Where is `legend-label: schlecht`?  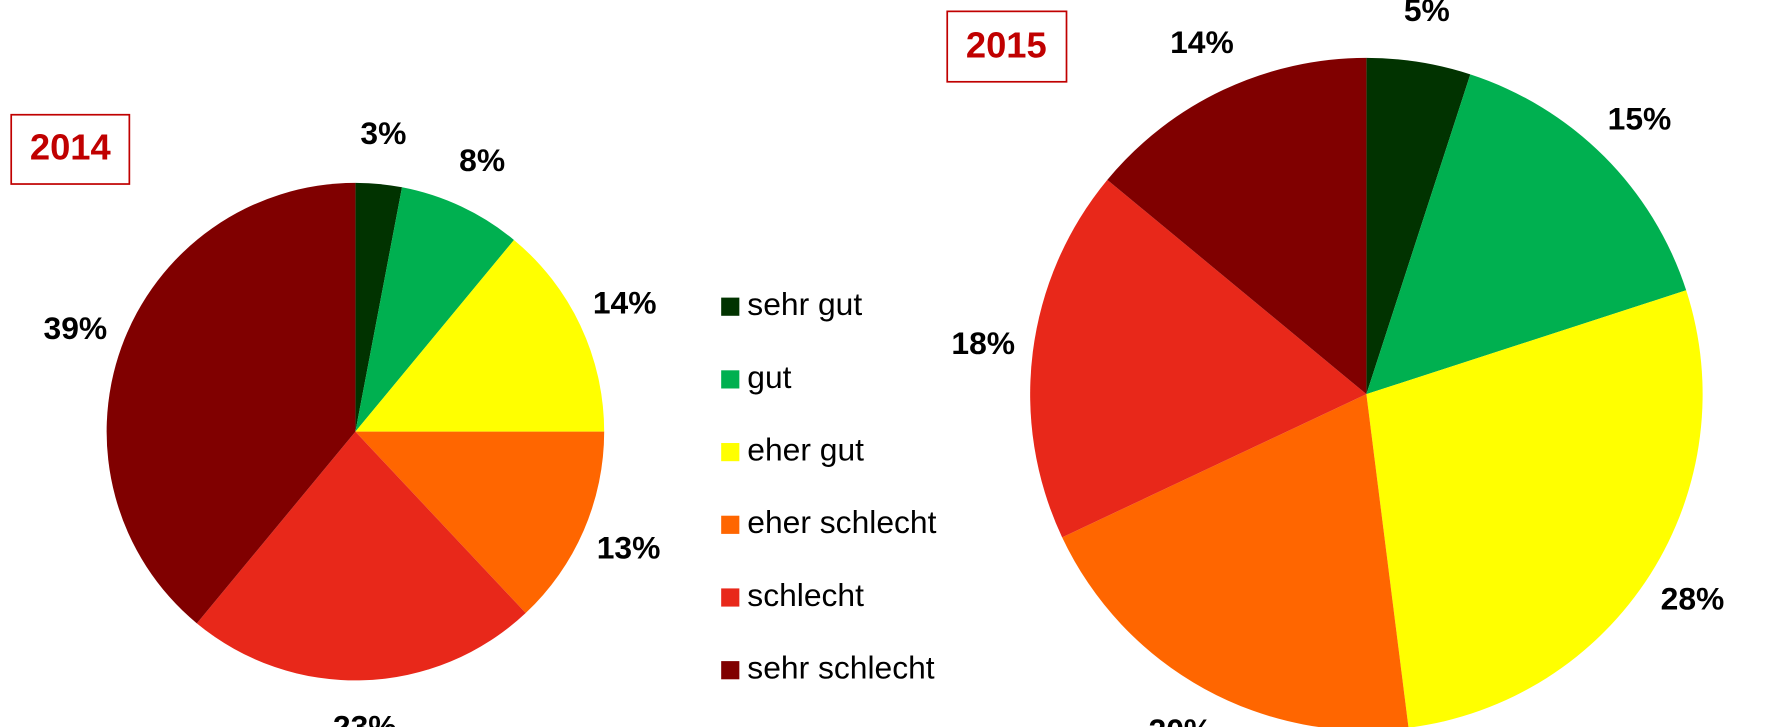
legend-label: schlecht is located at coordinates (805, 595).